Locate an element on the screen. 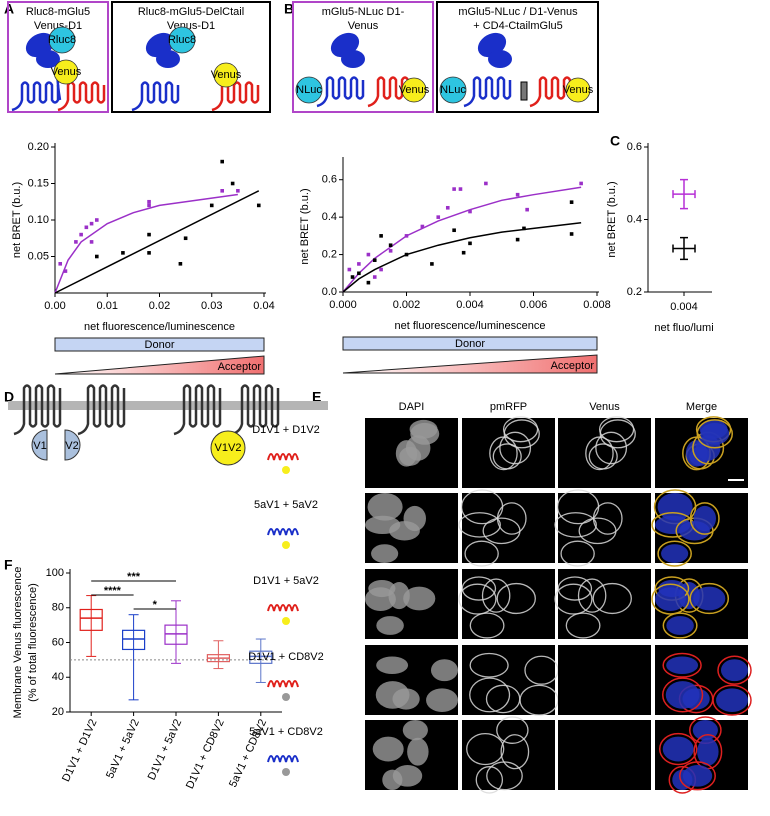 The height and width of the screenshot is (816, 770). row-label: D1V1 + D1V2 is located at coordinates (286, 430).